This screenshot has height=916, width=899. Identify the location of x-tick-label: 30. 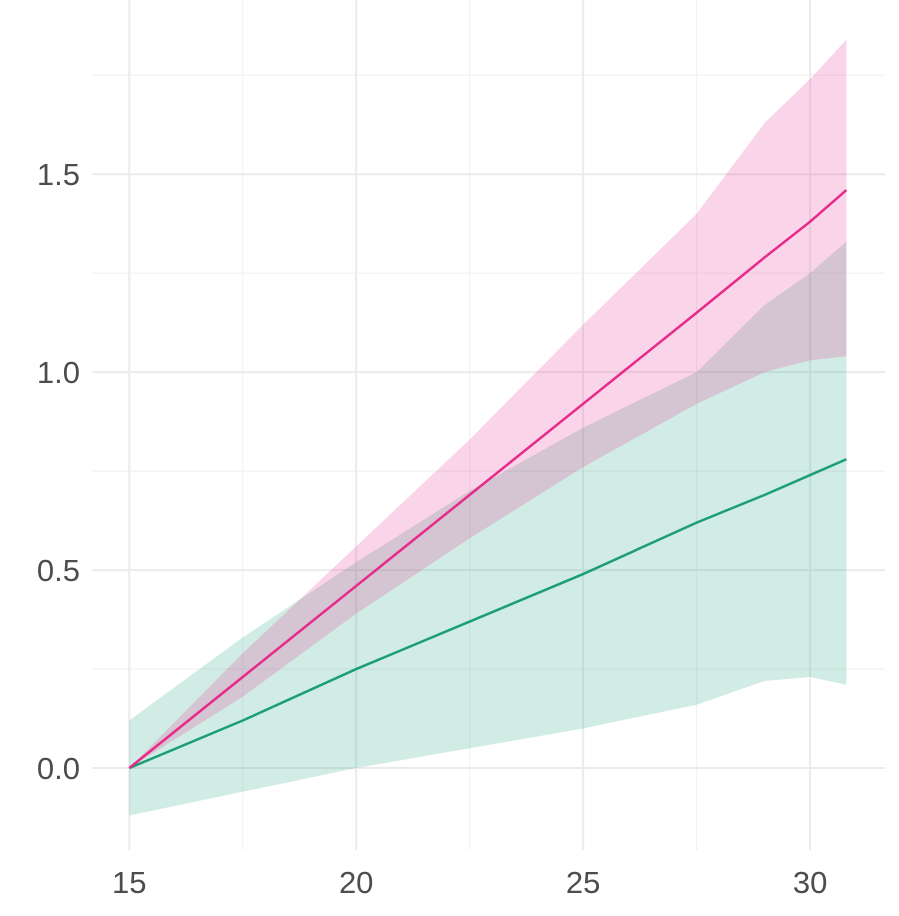
(810, 882).